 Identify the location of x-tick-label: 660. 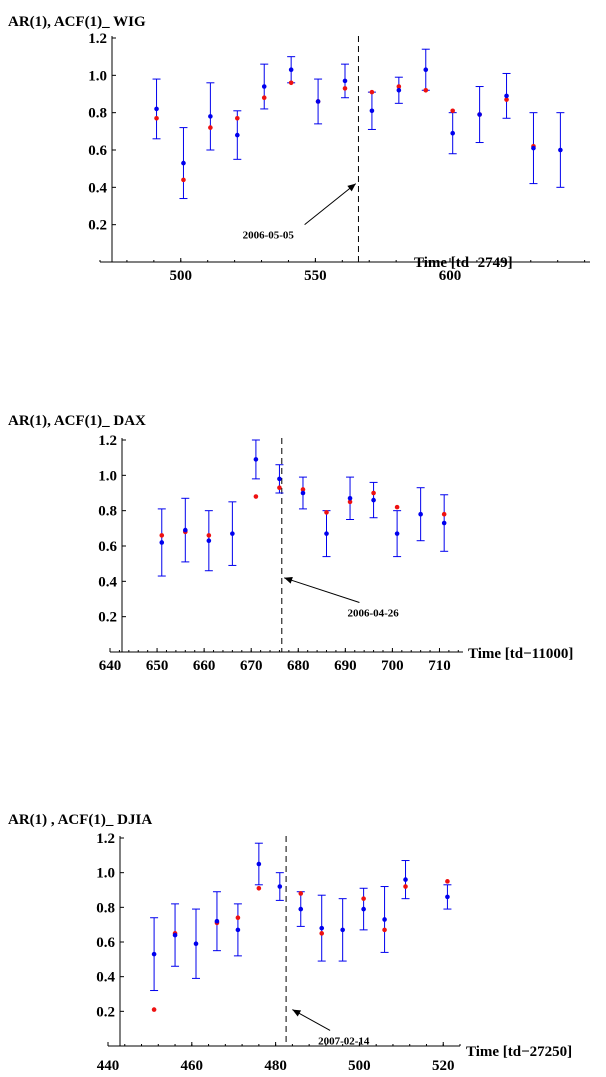
(204, 666).